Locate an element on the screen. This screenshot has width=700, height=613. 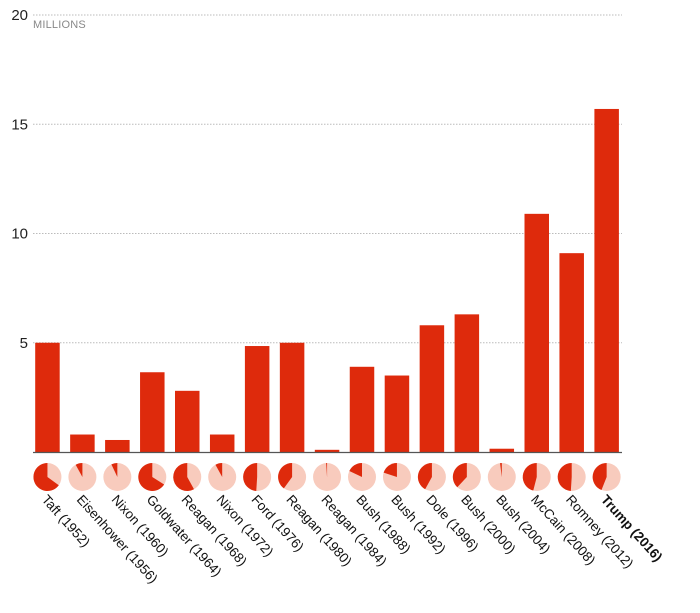
y-tick-label: 10 is located at coordinates (19, 234).